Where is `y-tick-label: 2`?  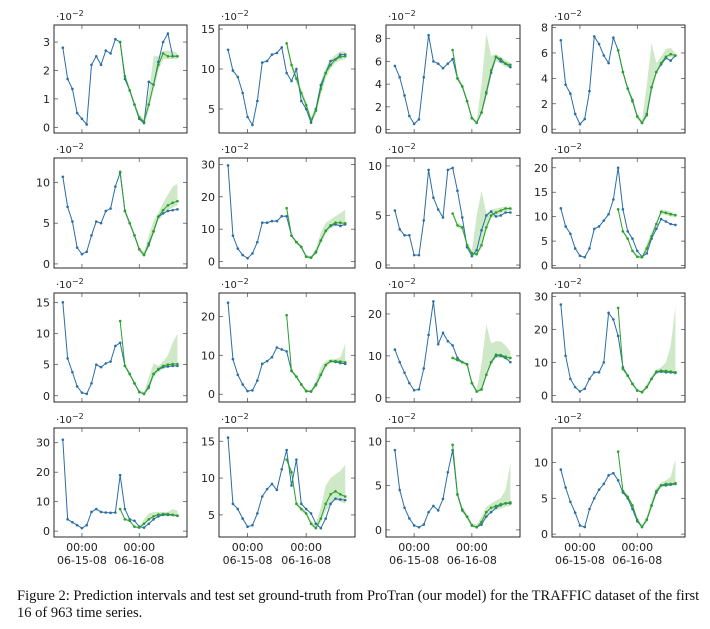 y-tick-label: 2 is located at coordinates (544, 104).